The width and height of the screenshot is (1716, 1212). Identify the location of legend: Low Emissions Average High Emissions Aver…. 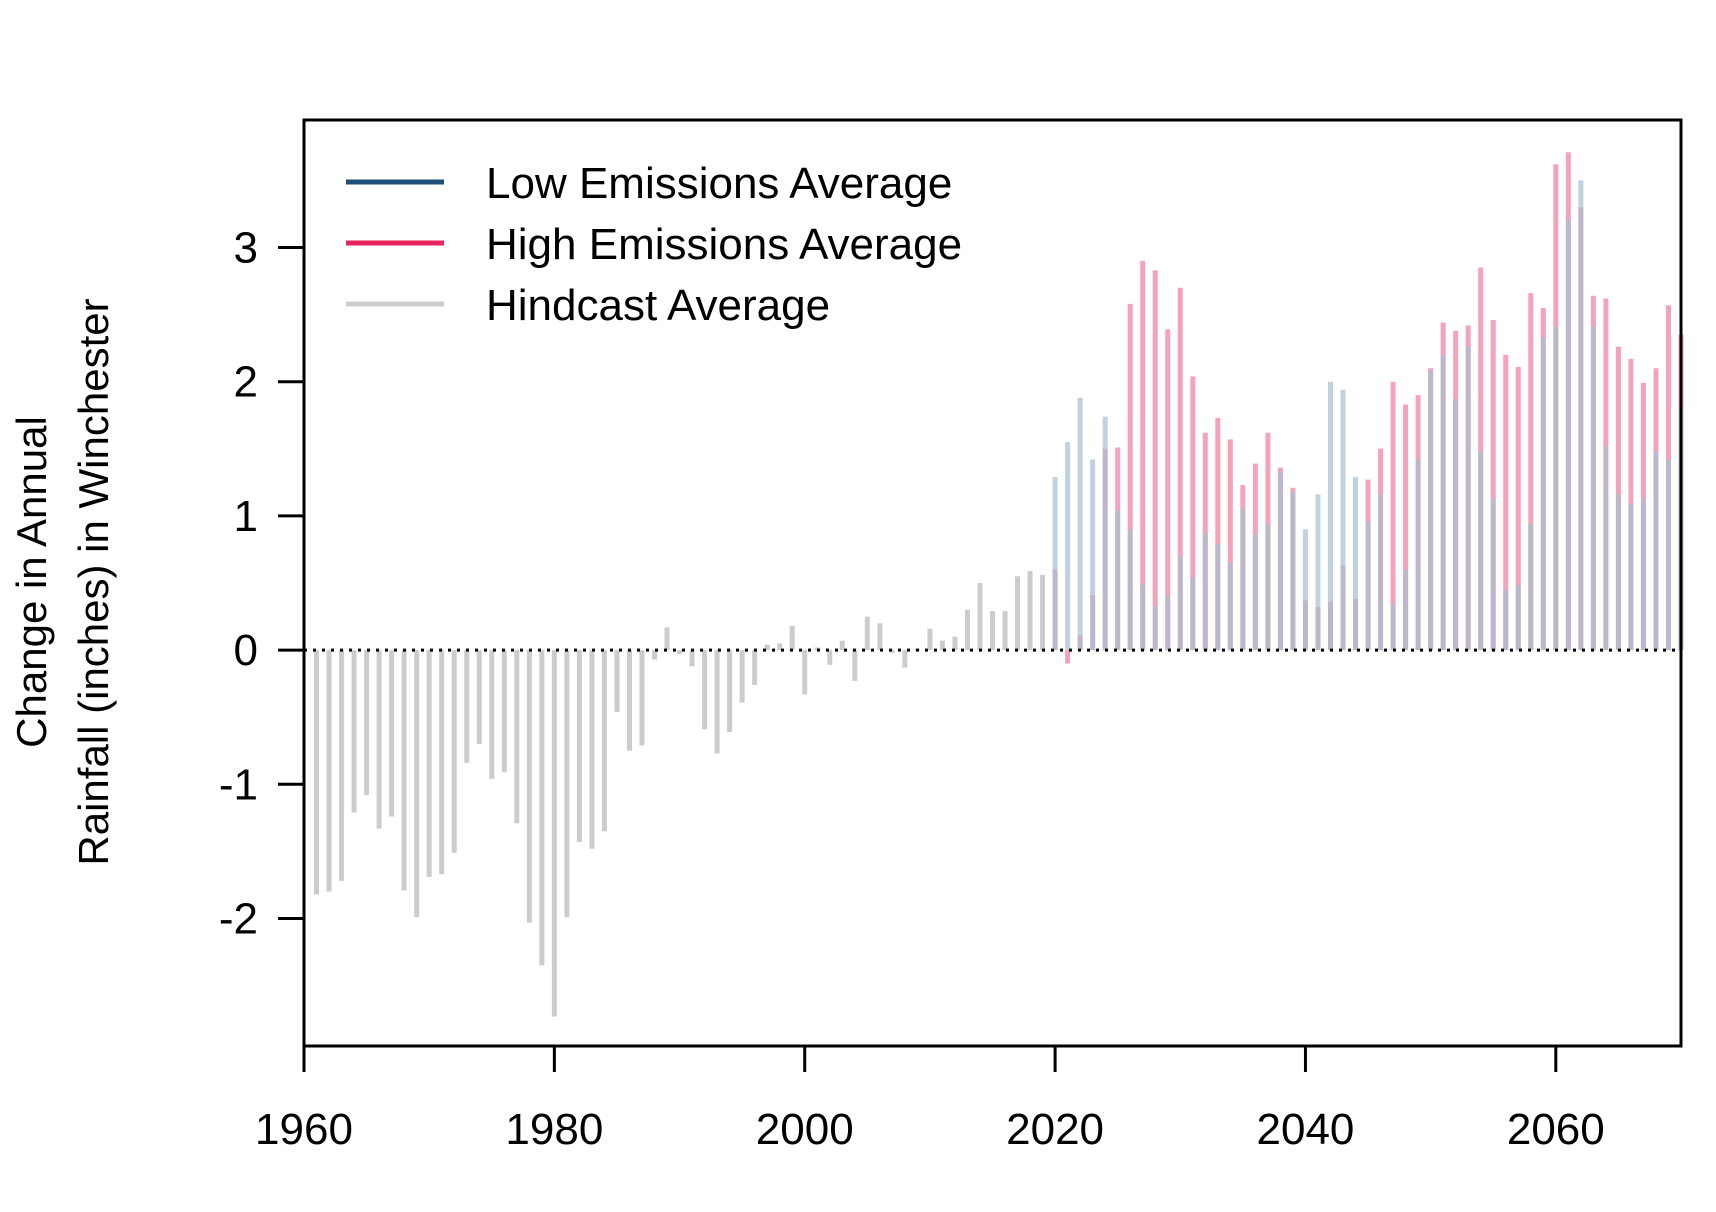
(654, 244).